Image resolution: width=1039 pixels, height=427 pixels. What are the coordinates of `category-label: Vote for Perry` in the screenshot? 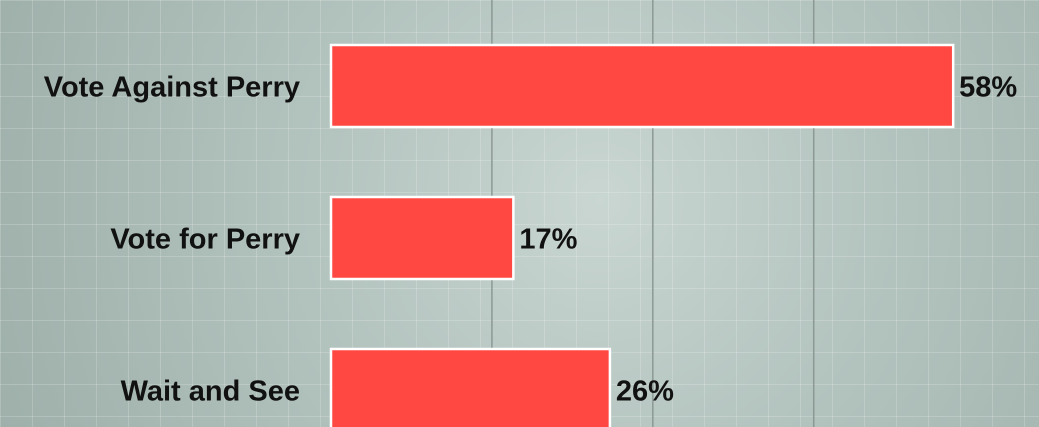 It's located at (205, 240).